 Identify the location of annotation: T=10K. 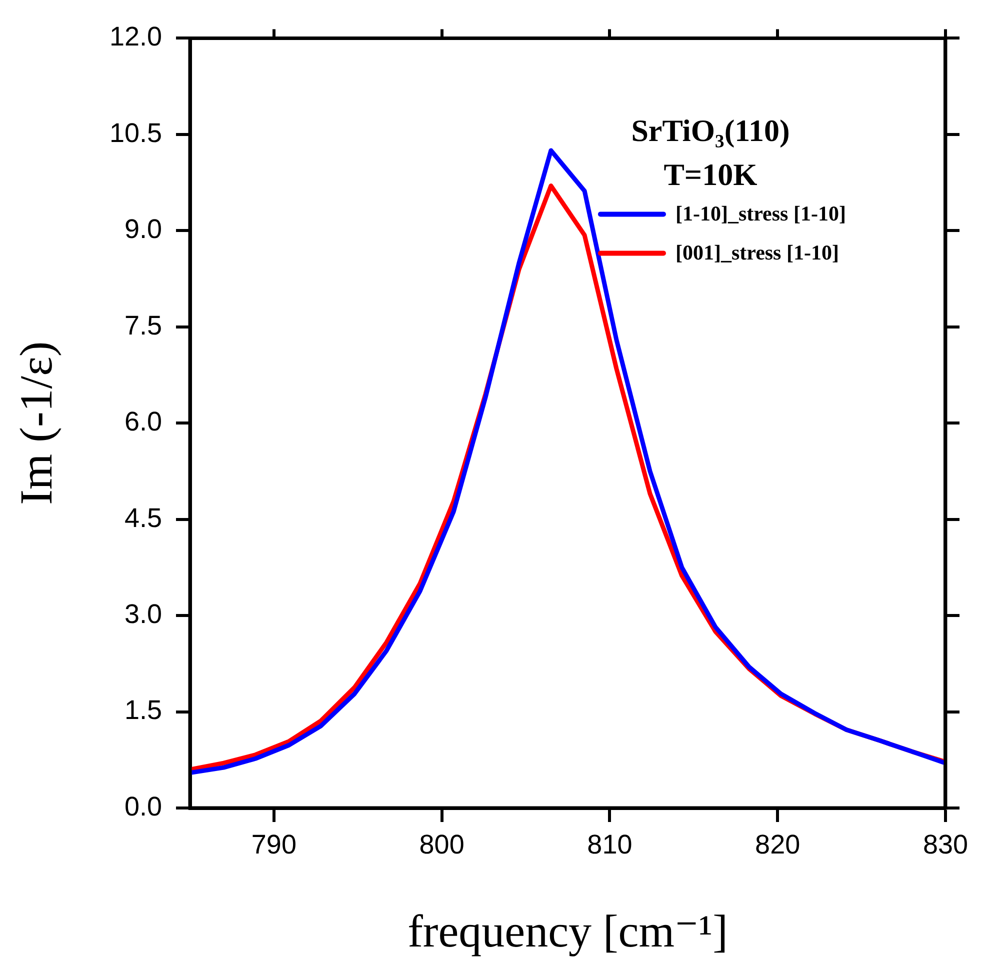
(711, 174).